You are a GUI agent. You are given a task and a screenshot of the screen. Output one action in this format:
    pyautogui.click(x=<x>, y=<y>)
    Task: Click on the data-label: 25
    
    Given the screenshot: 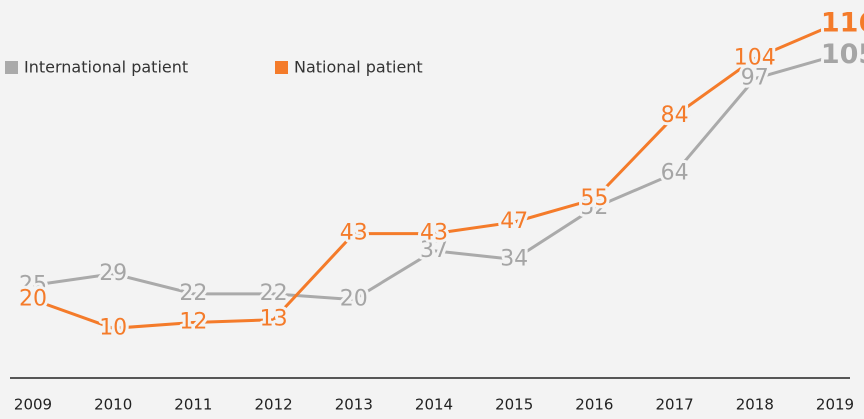 What is the action you would take?
    pyautogui.click(x=33, y=284)
    